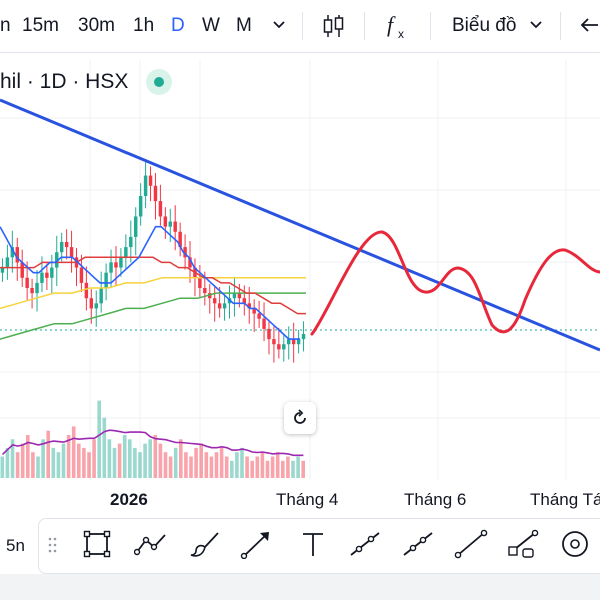 This screenshot has height=600, width=600. Describe the element at coordinates (589, 28) in the screenshot. I see `arrow-left-icon` at that location.